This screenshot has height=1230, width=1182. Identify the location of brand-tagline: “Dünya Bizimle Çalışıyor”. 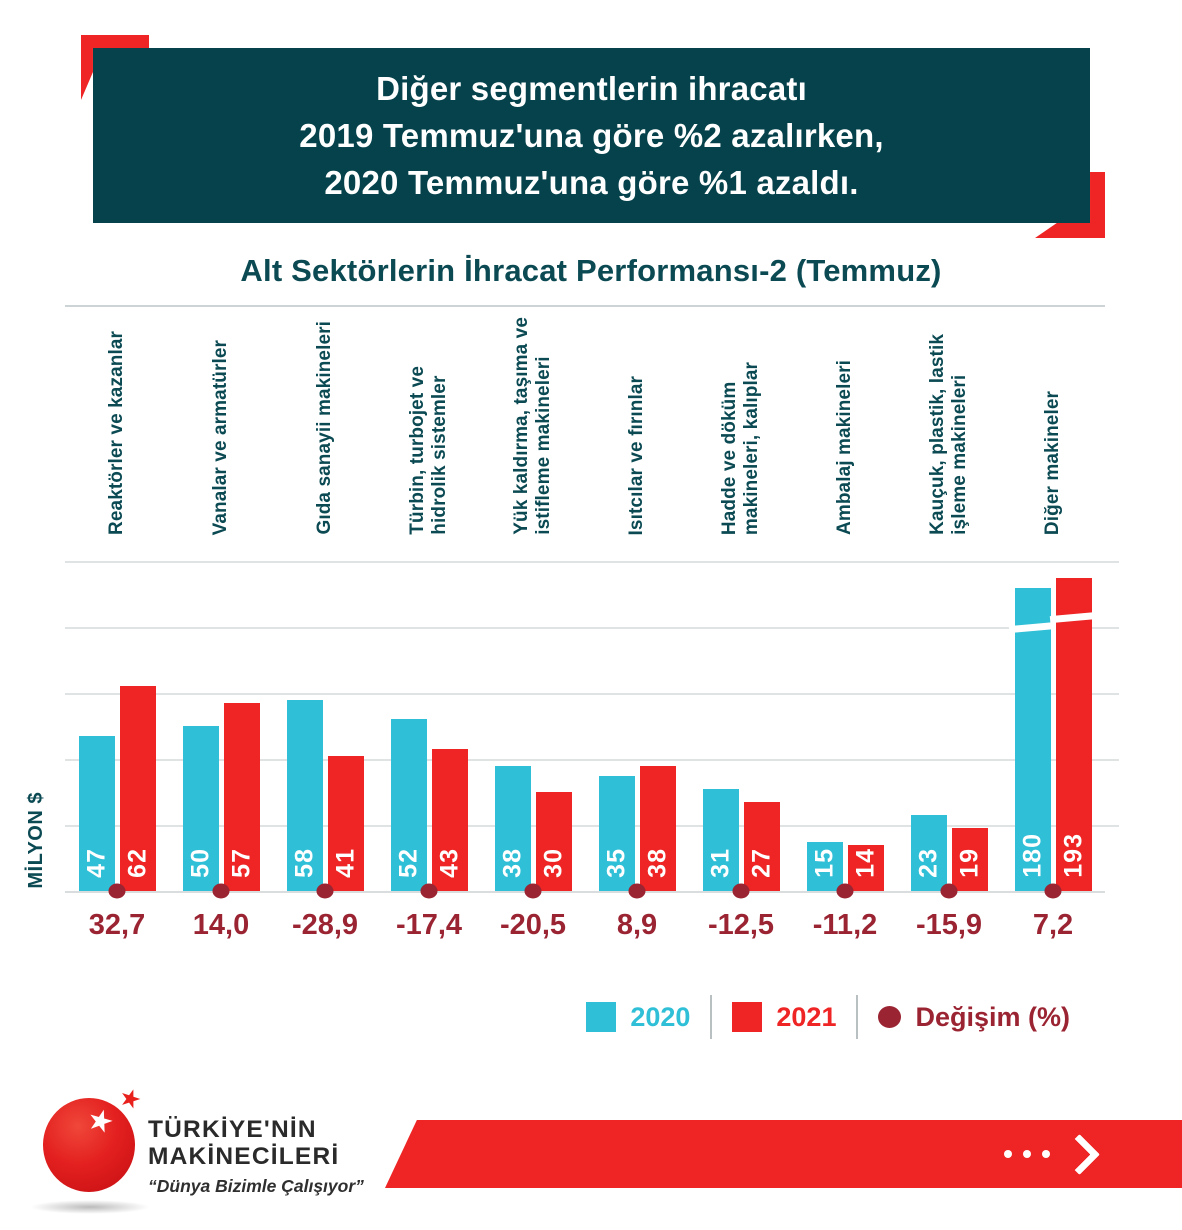
(256, 1186).